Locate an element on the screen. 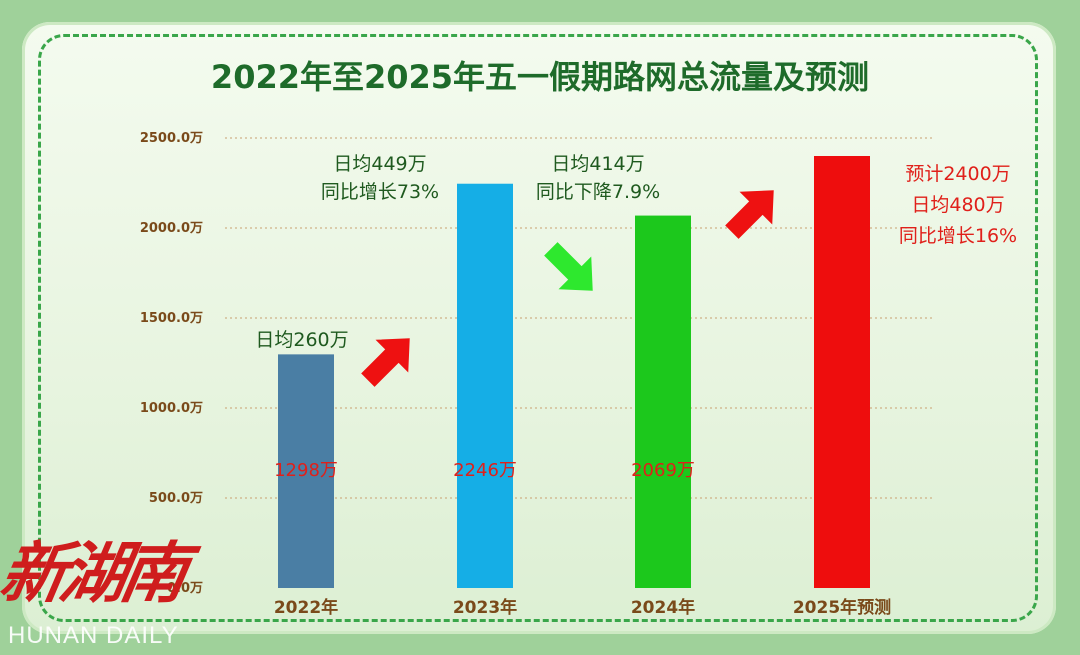 This screenshot has width=1080, height=655. x-tick-label: 2024年 is located at coordinates (663, 607).